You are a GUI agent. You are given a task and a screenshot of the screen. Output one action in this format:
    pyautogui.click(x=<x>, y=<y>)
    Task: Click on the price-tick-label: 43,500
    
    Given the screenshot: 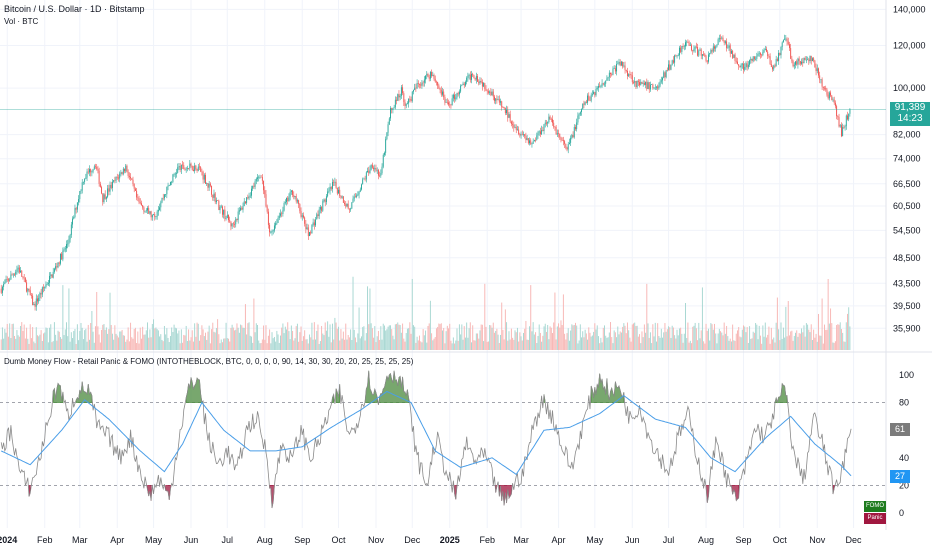 What is the action you would take?
    pyautogui.click(x=907, y=283)
    